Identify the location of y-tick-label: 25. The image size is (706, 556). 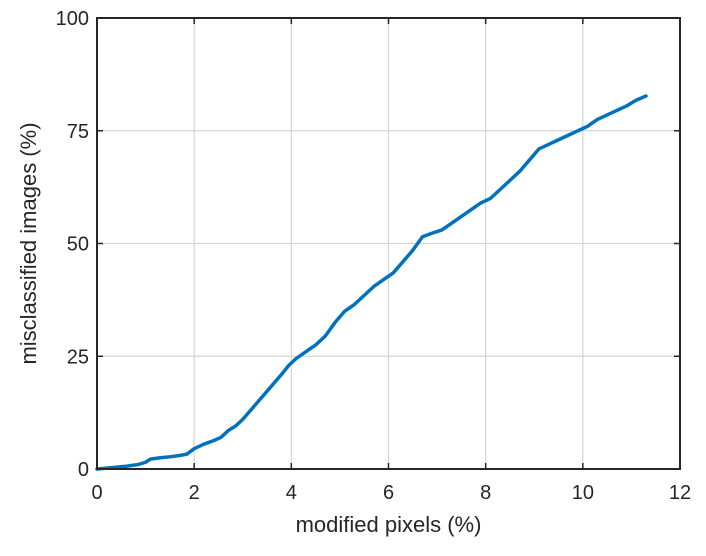
(78, 357).